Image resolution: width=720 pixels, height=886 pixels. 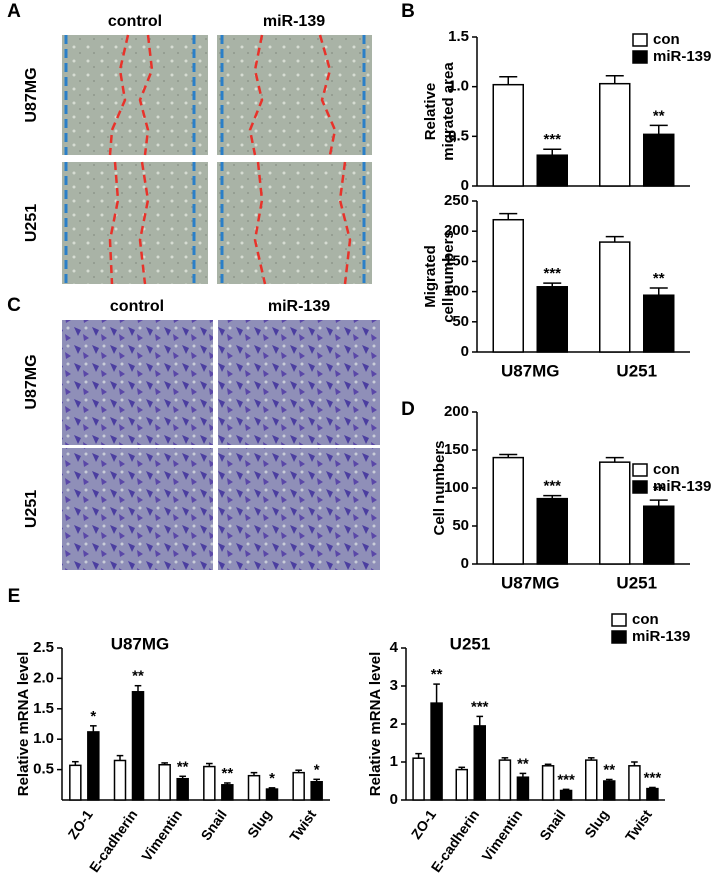 I want to click on x-tick-label: Snail, so click(x=552, y=825).